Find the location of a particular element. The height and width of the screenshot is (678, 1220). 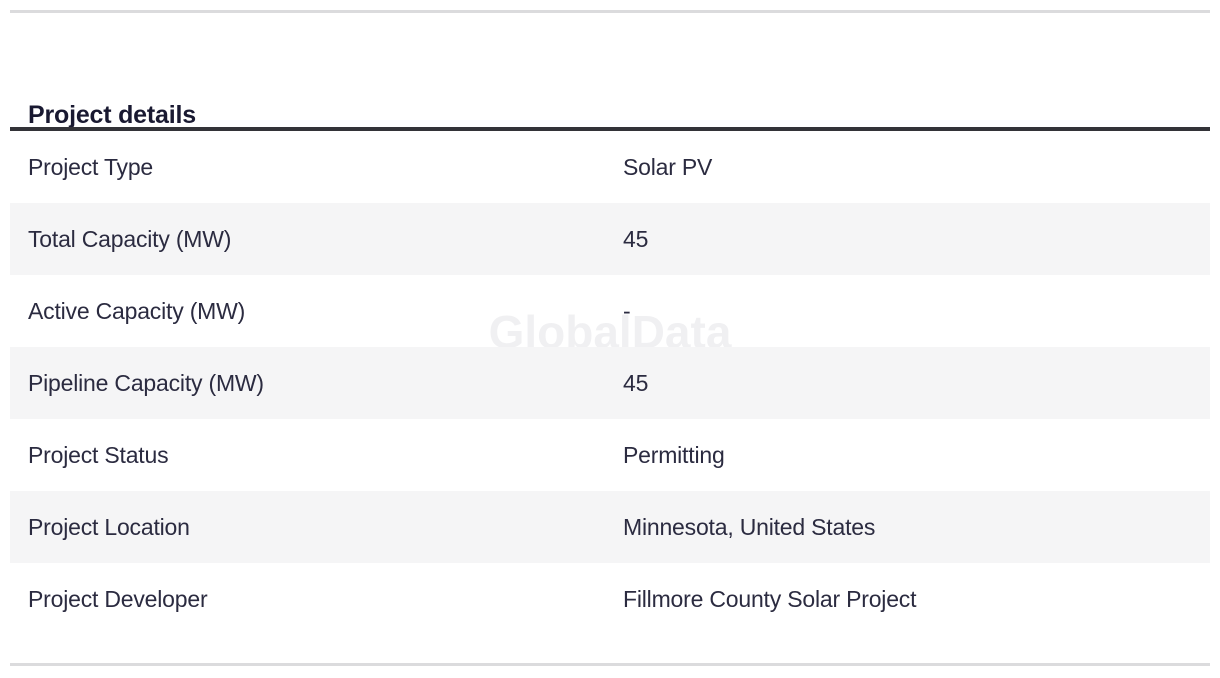

row-label: Active Capacity (MW) is located at coordinates (137, 310).